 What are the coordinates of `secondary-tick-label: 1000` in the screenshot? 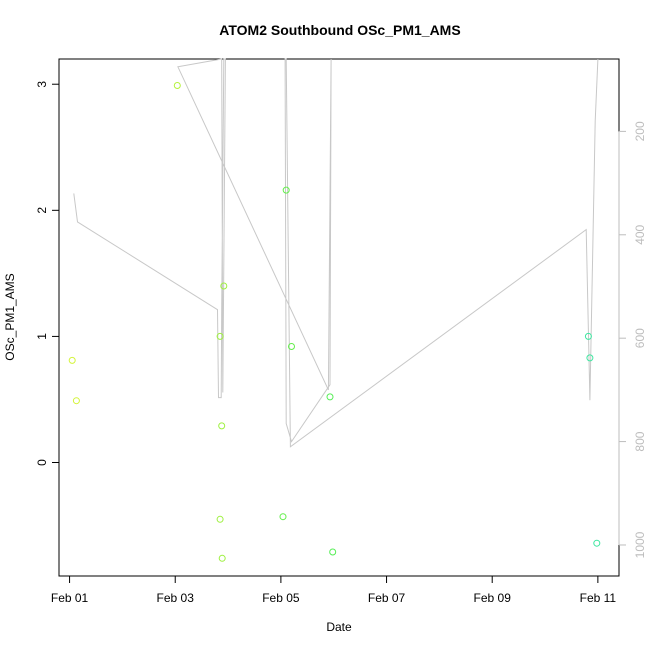 It's located at (640, 544).